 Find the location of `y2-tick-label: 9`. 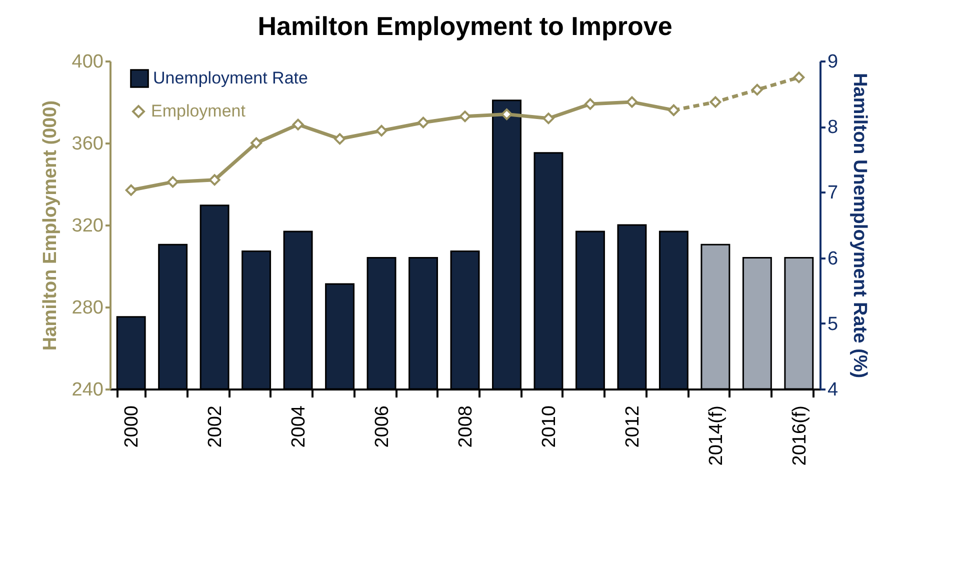

y2-tick-label: 9 is located at coordinates (833, 62).